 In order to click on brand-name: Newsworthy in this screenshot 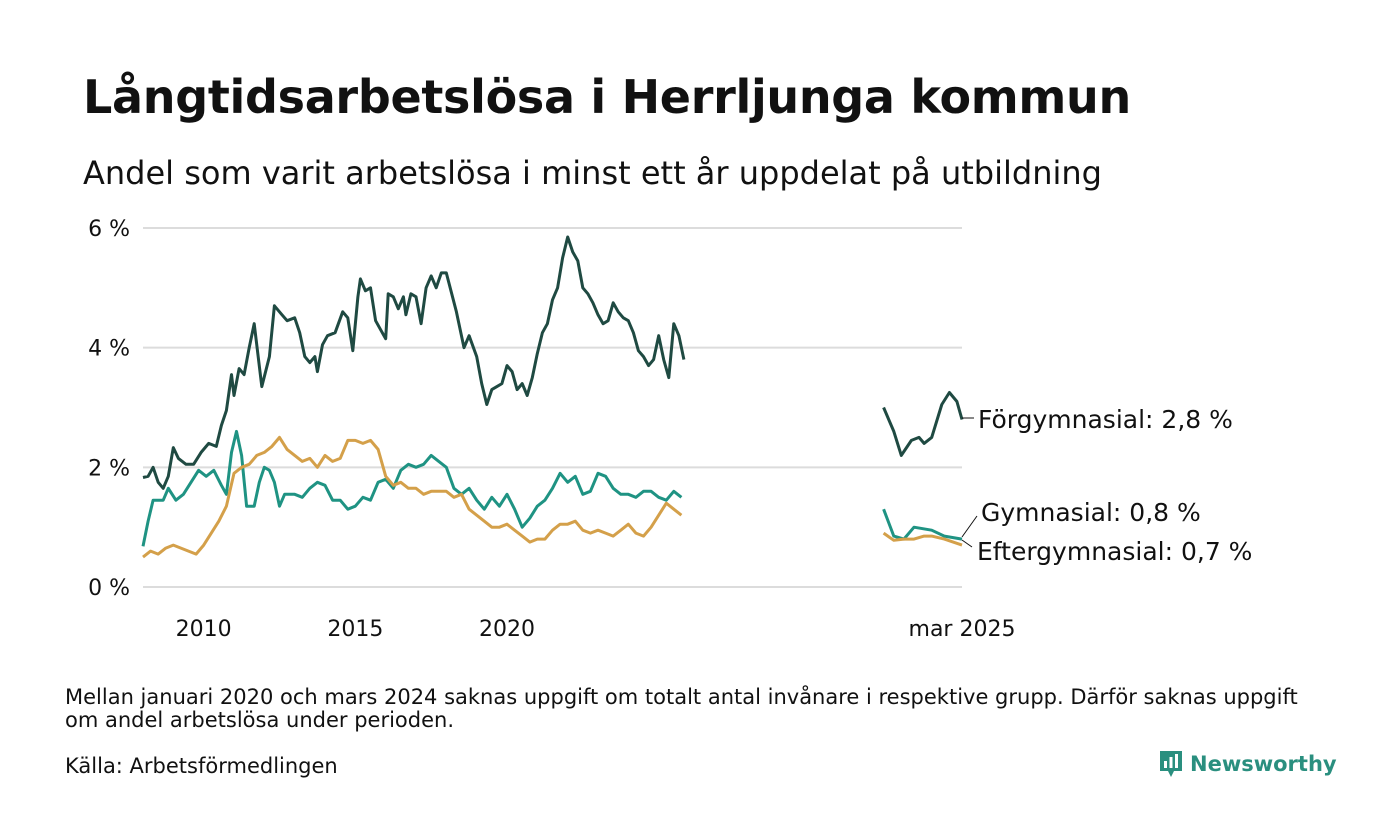, I will do `click(1263, 764)`.